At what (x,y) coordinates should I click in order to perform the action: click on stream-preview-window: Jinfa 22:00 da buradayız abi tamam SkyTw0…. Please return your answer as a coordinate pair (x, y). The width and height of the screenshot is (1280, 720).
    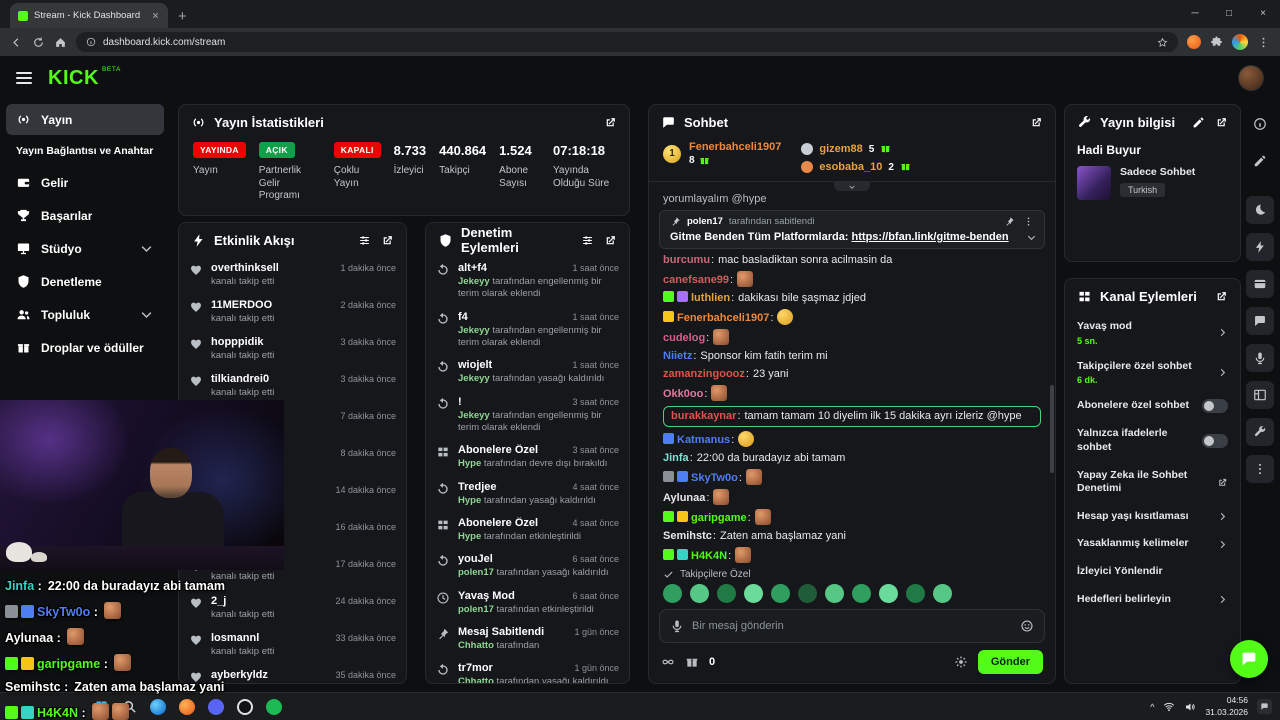
    Looking at the image, I should click on (142, 560).